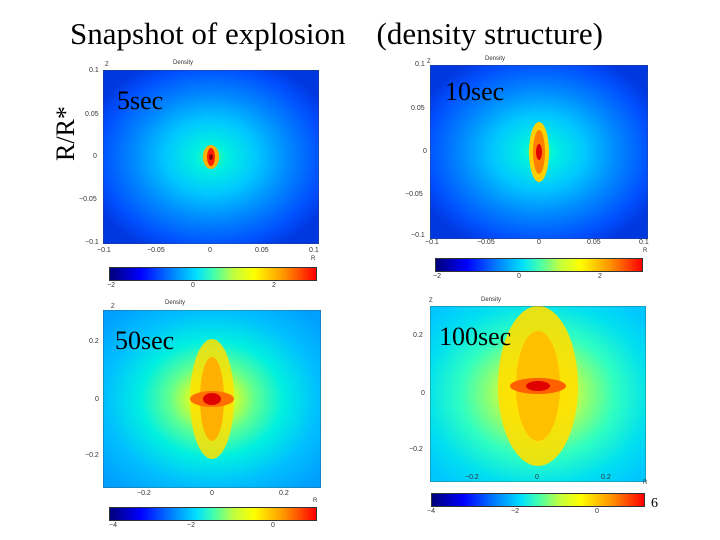  I want to click on time-label: 50sec, so click(145, 340).